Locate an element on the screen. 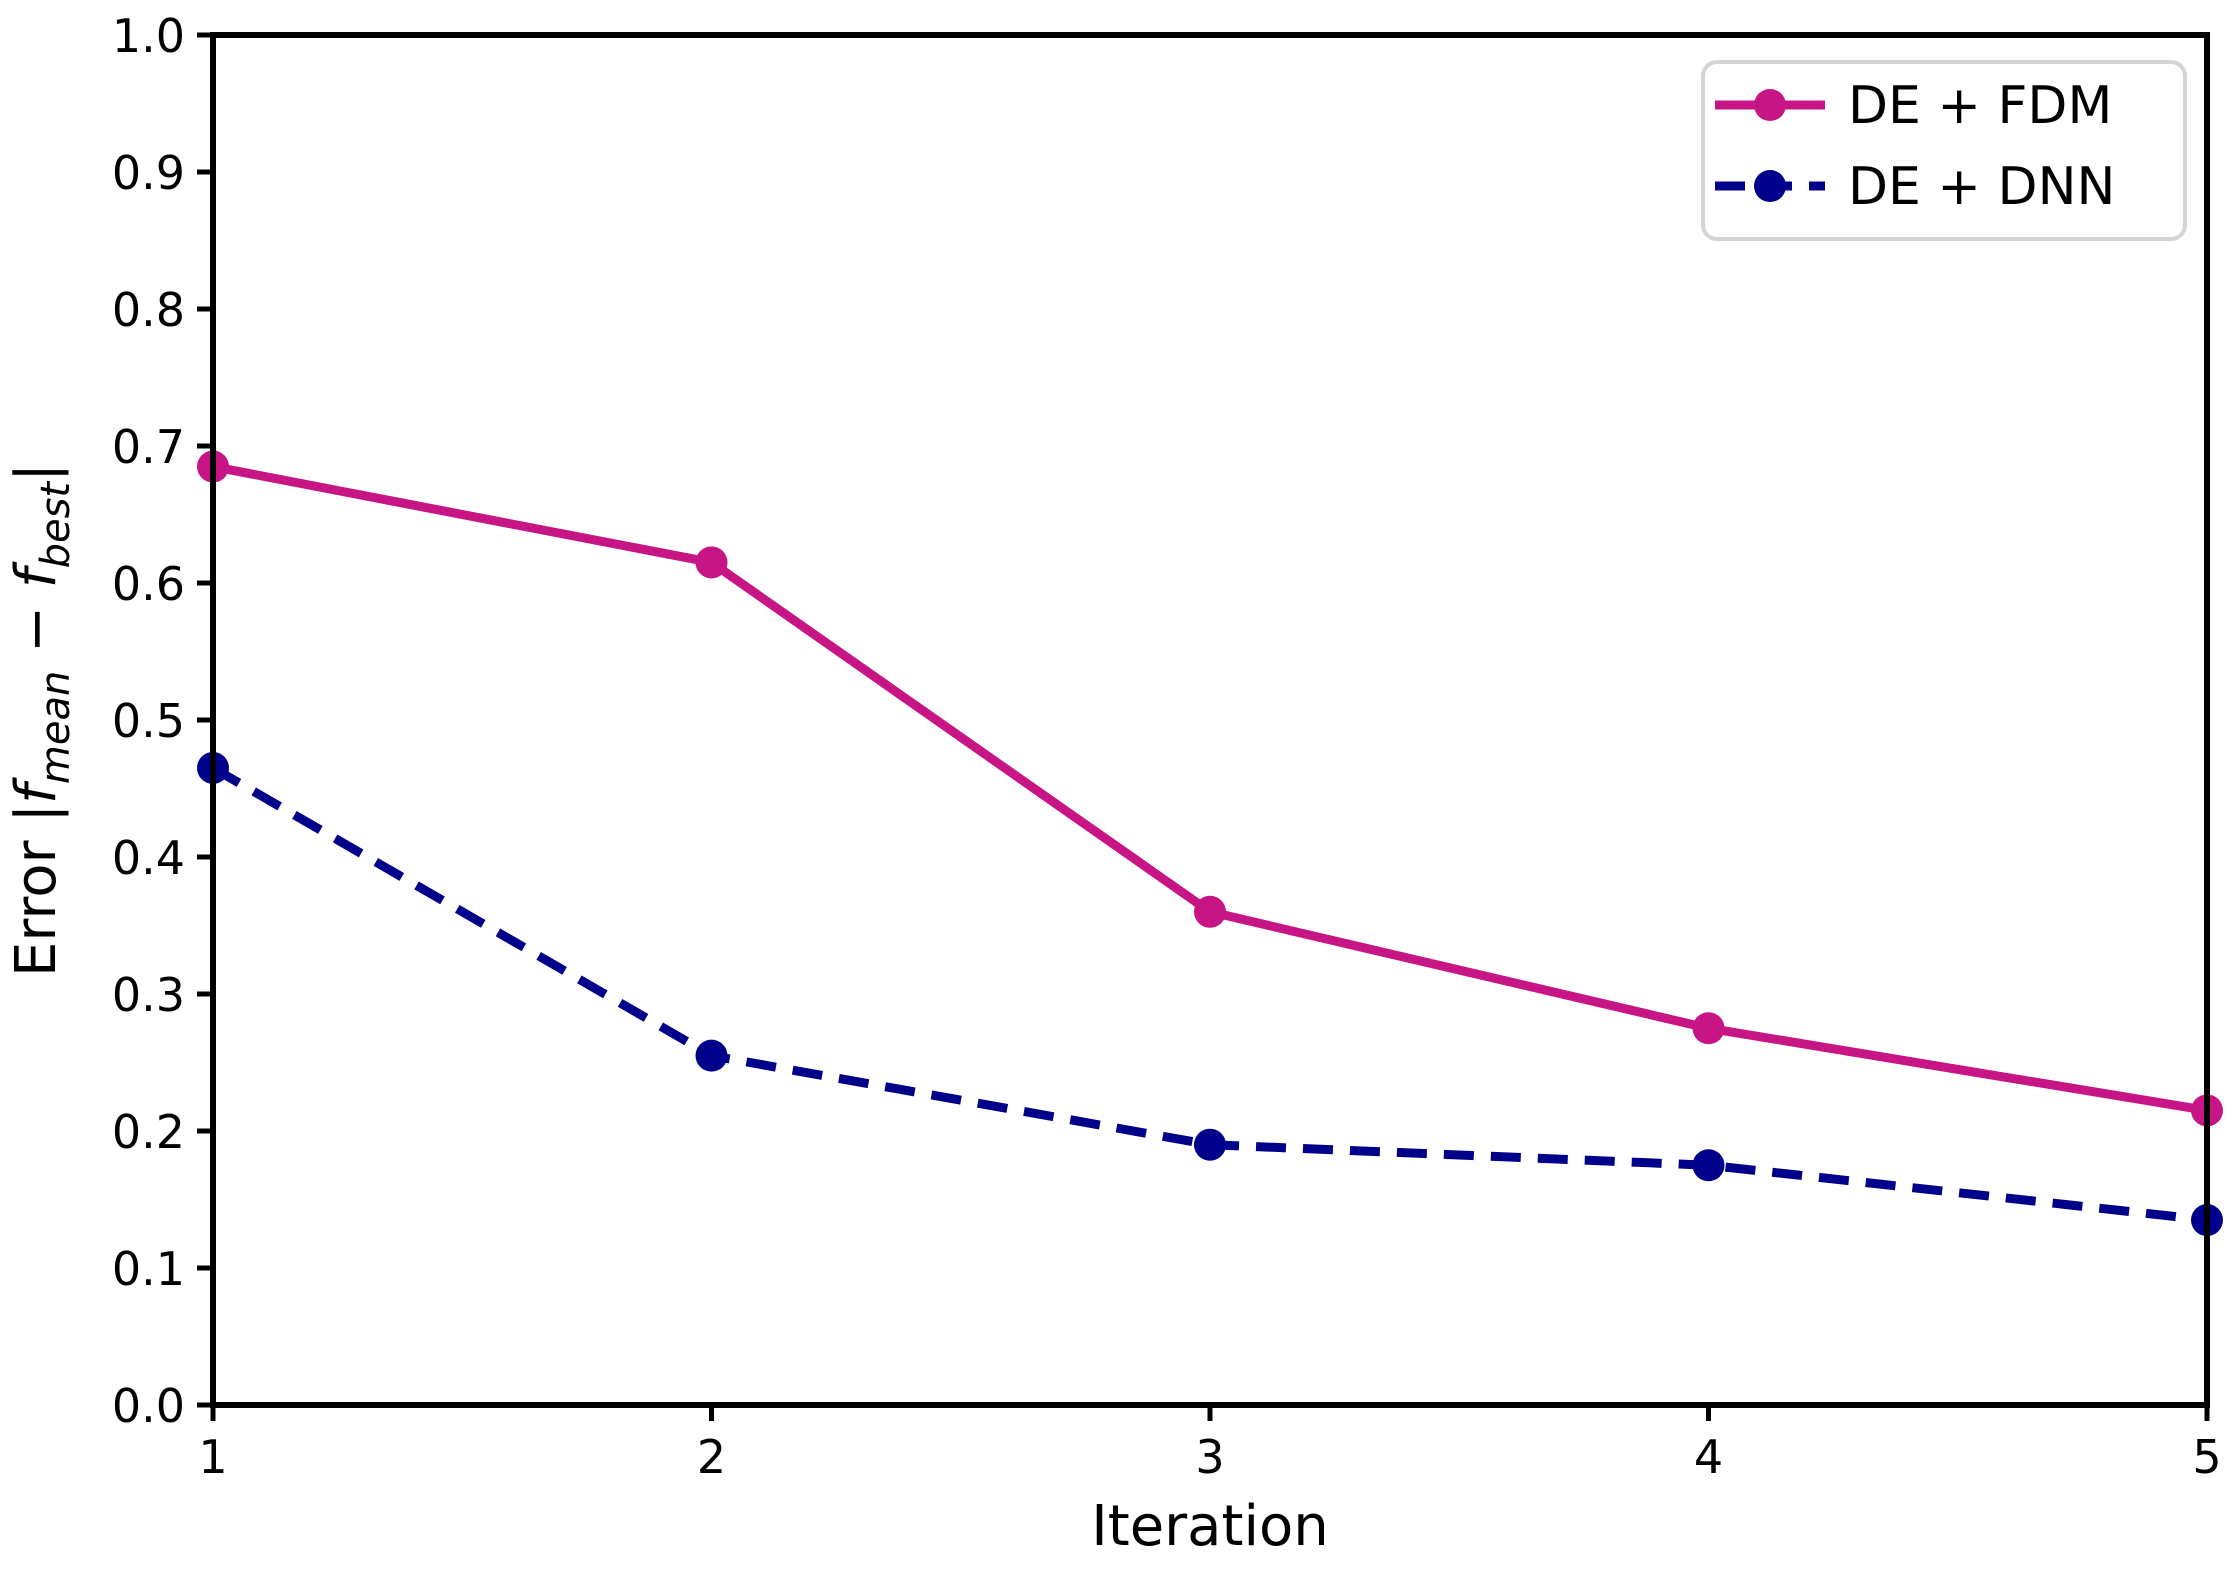 The height and width of the screenshot is (1577, 2236). legend-marker-de-dnn is located at coordinates (1770, 186).